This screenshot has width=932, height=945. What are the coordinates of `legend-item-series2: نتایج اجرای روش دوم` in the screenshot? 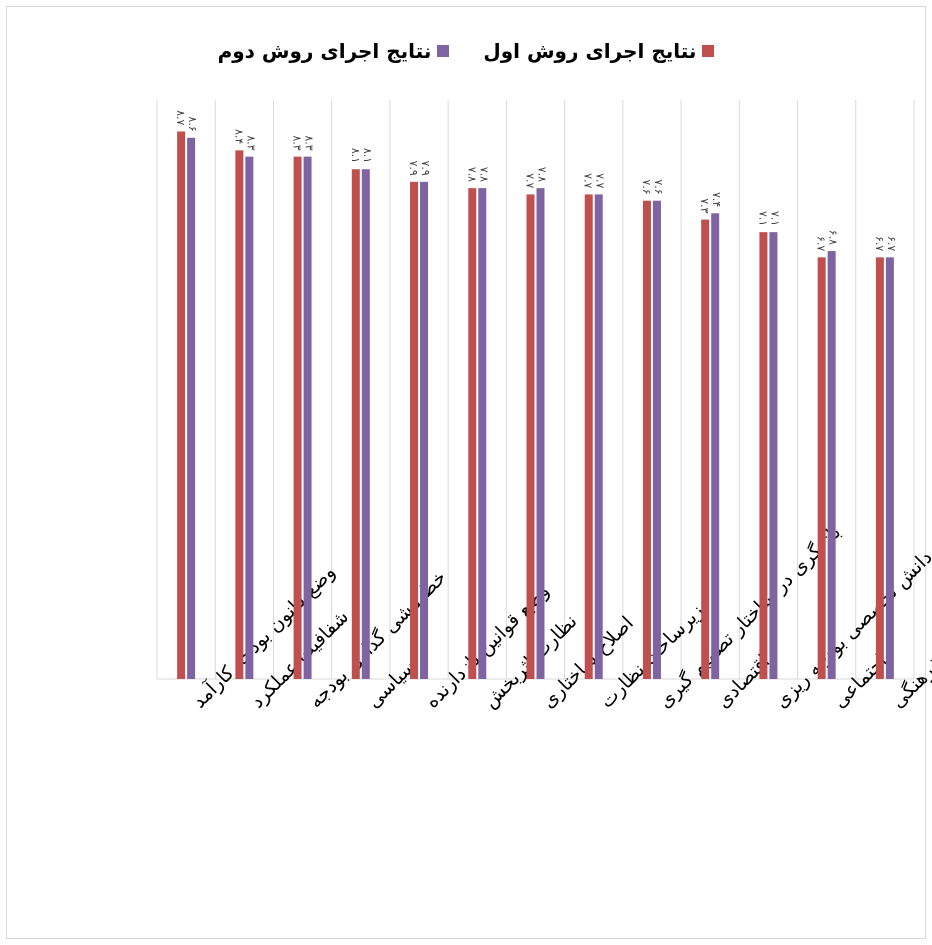 It's located at (334, 51).